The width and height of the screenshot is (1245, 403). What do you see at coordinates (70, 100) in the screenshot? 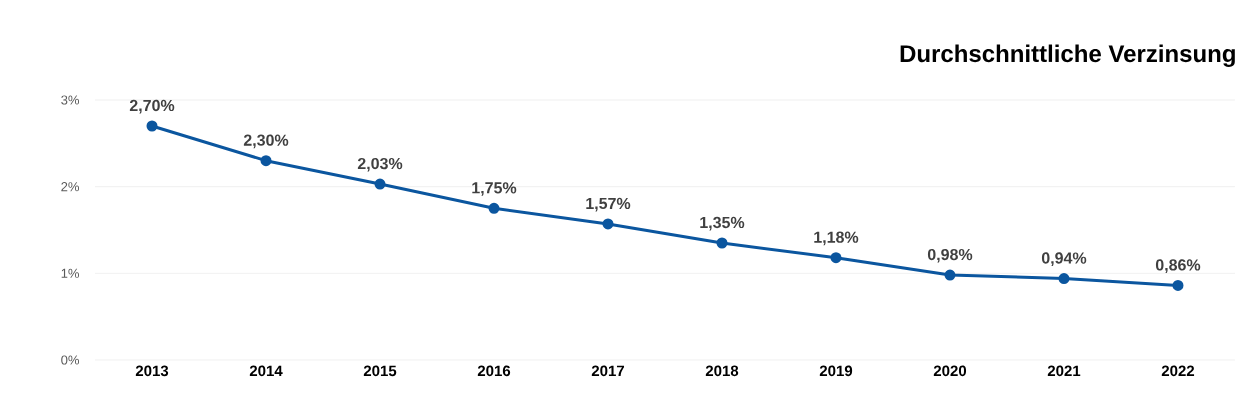
I see `y-tick-label: 3%` at bounding box center [70, 100].